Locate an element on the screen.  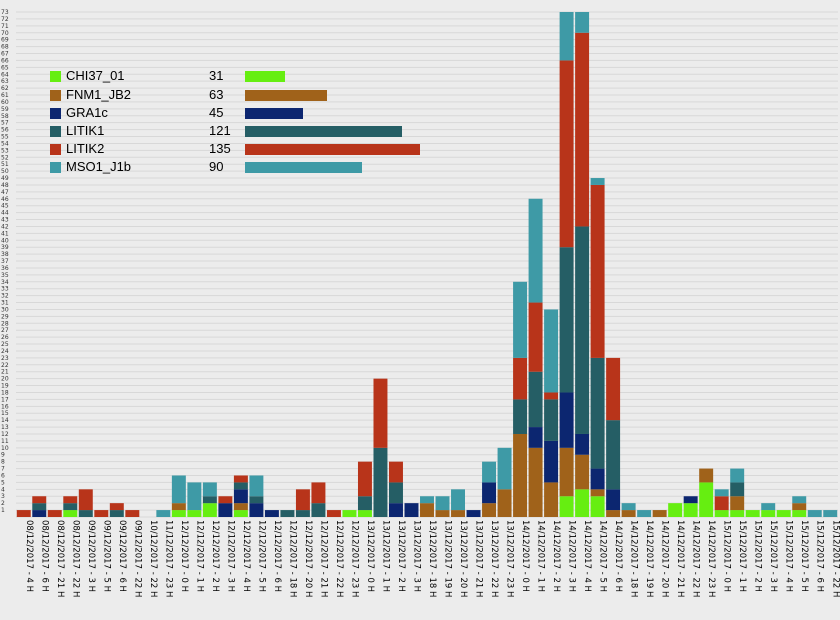
x-tick-label: 13/12/2017 - 20 H is located at coordinates (463, 558).